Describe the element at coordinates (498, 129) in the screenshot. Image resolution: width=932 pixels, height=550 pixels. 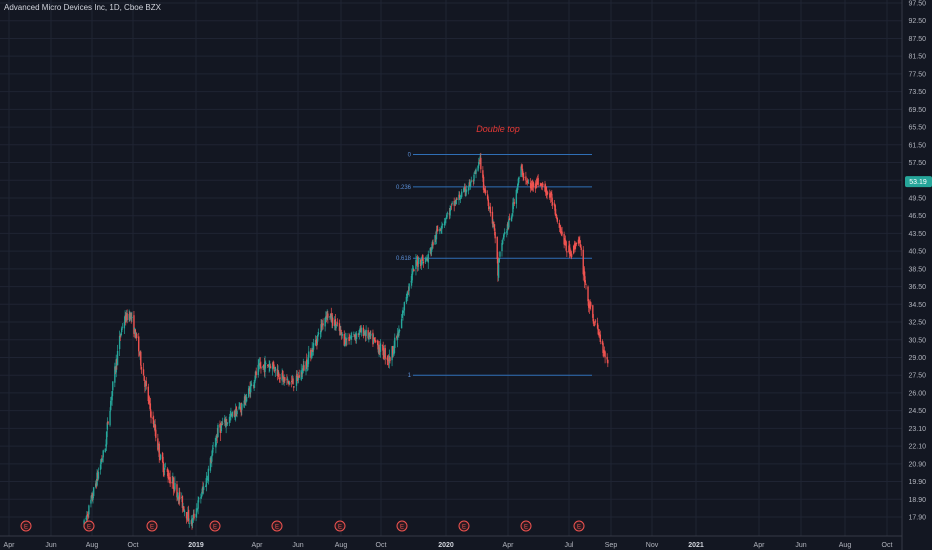
I see `double-top-annotation: Double top` at that location.